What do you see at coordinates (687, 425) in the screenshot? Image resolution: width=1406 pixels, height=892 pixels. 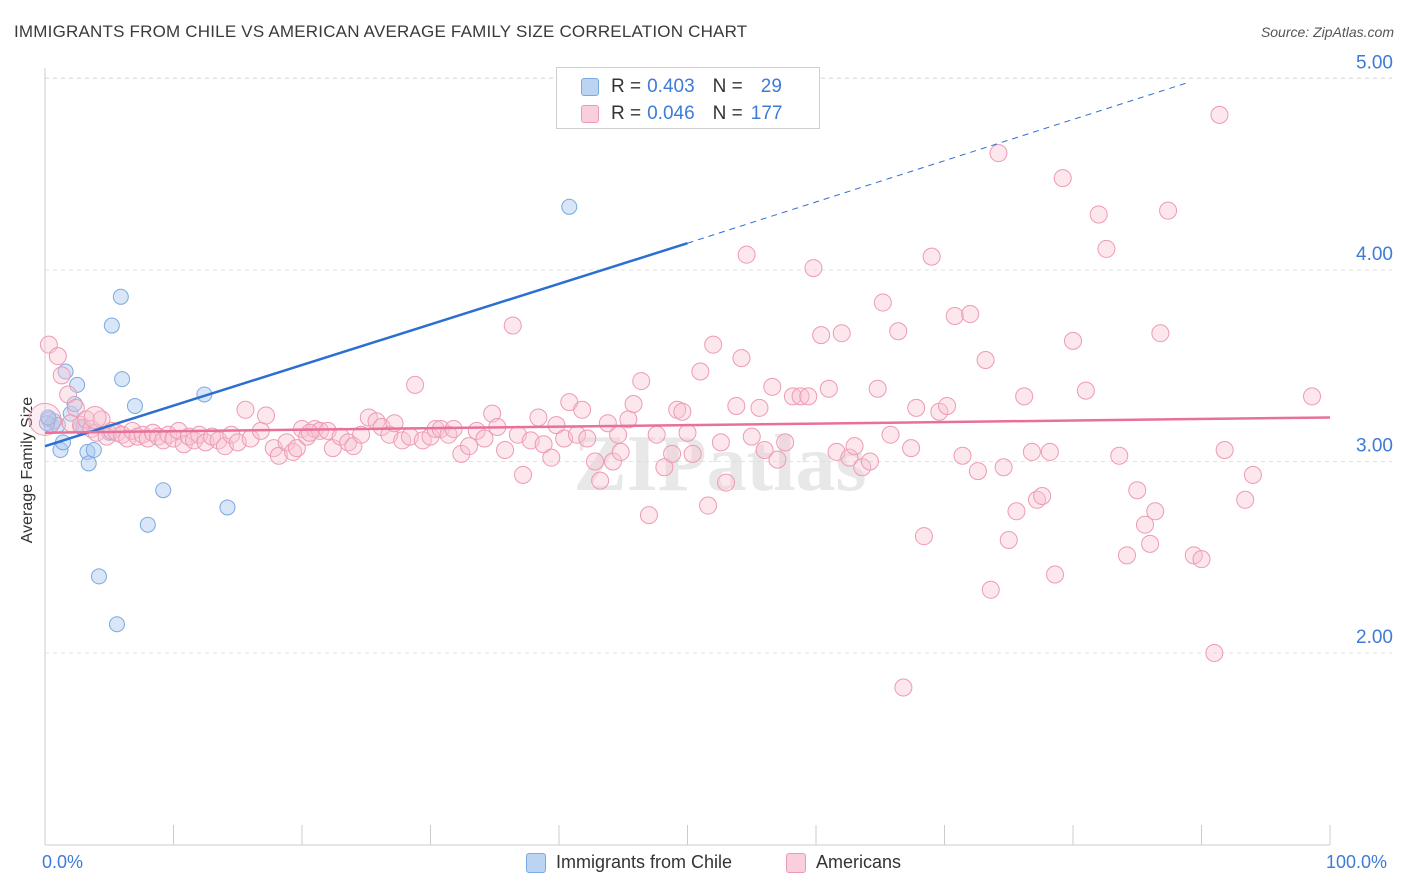 I see `trend-line-americans` at bounding box center [687, 425].